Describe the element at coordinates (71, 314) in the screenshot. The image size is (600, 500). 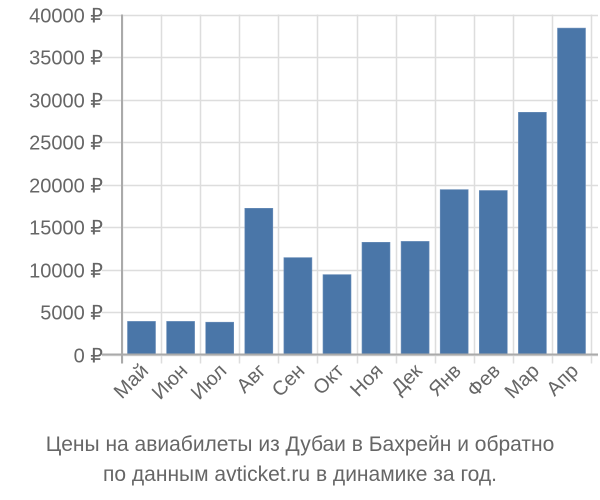
I see `y-tick-label: 5000 ₽` at that location.